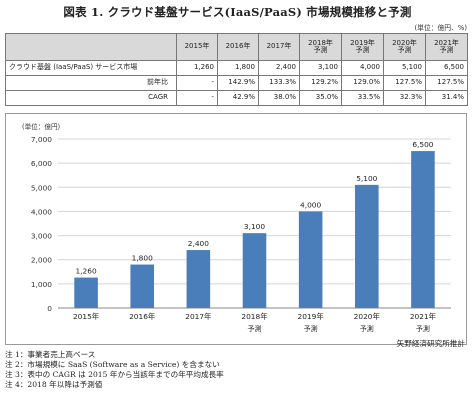  I want to click on table-cell: 2,400, so click(279, 68).